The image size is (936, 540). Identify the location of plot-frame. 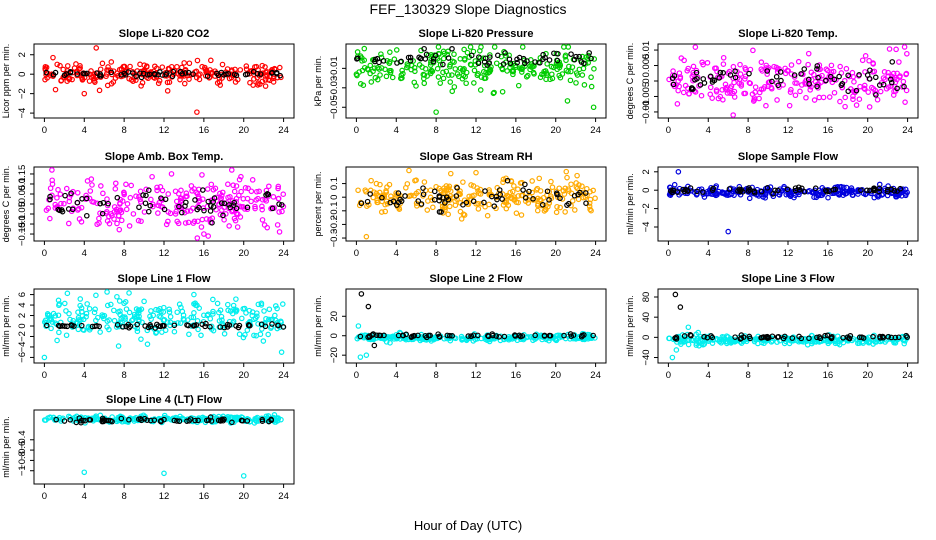
(788, 326).